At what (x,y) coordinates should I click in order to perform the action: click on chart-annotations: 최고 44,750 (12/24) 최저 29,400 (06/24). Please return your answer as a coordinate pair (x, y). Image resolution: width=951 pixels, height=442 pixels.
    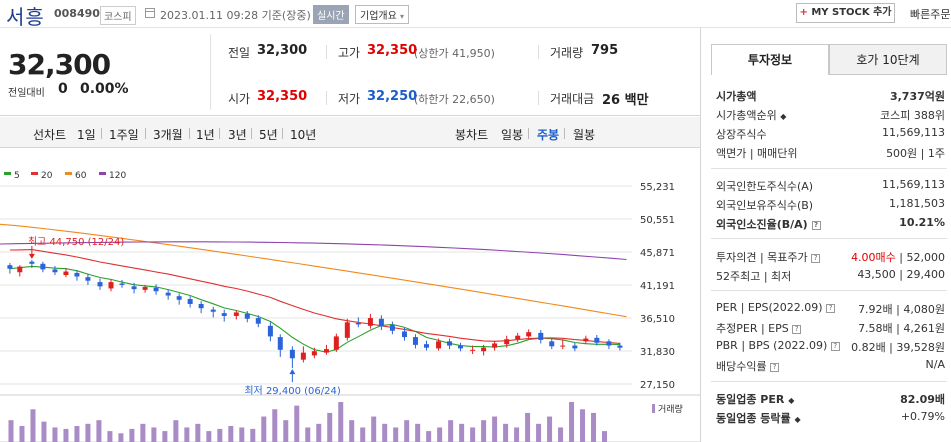
    Looking at the image, I should click on (184, 316).